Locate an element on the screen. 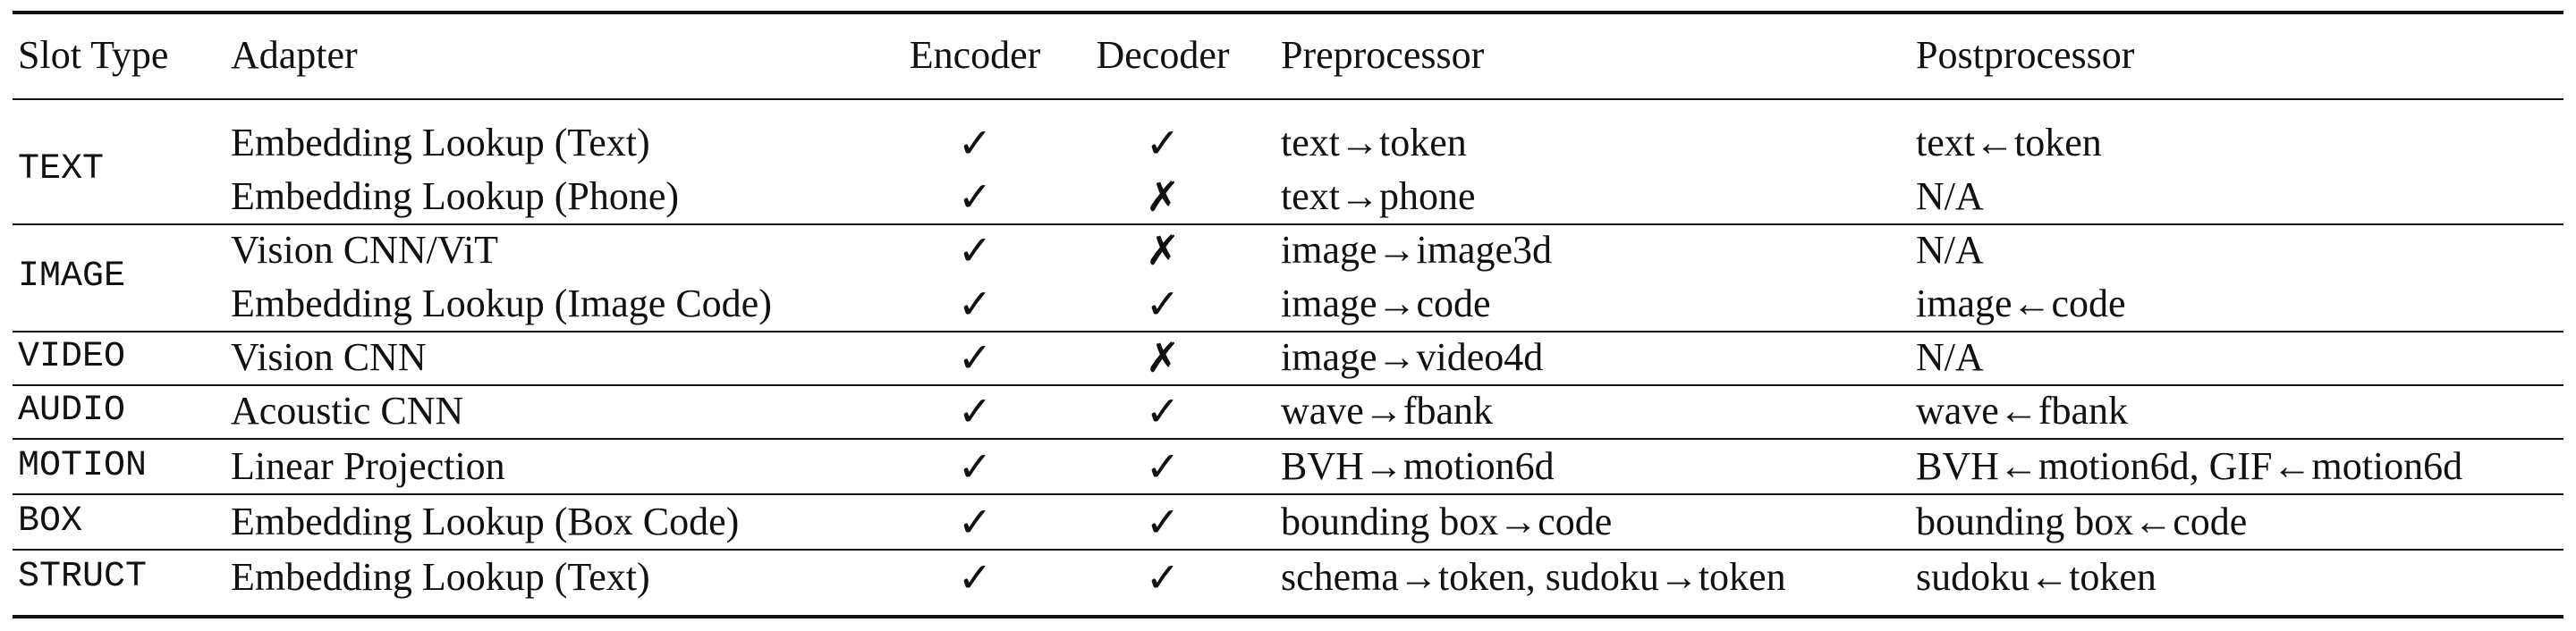  postprocessor-cell: wave←fbank is located at coordinates (2022, 411).